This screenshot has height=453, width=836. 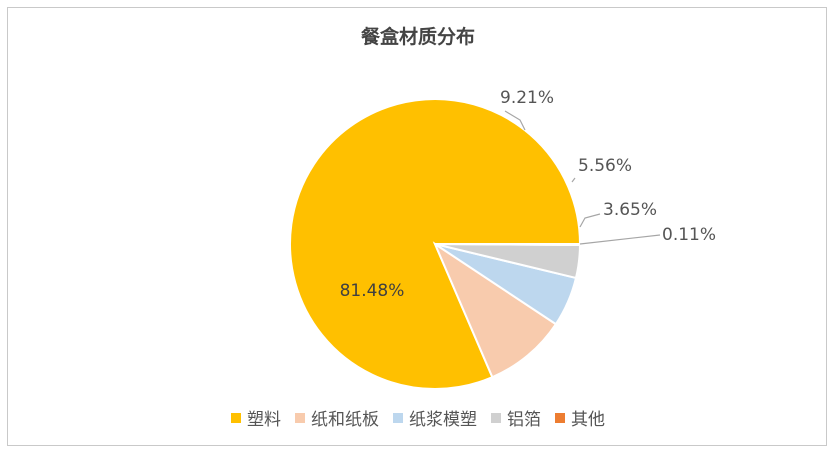 What do you see at coordinates (527, 98) in the screenshot?
I see `data-label-2: 9.21%` at bounding box center [527, 98].